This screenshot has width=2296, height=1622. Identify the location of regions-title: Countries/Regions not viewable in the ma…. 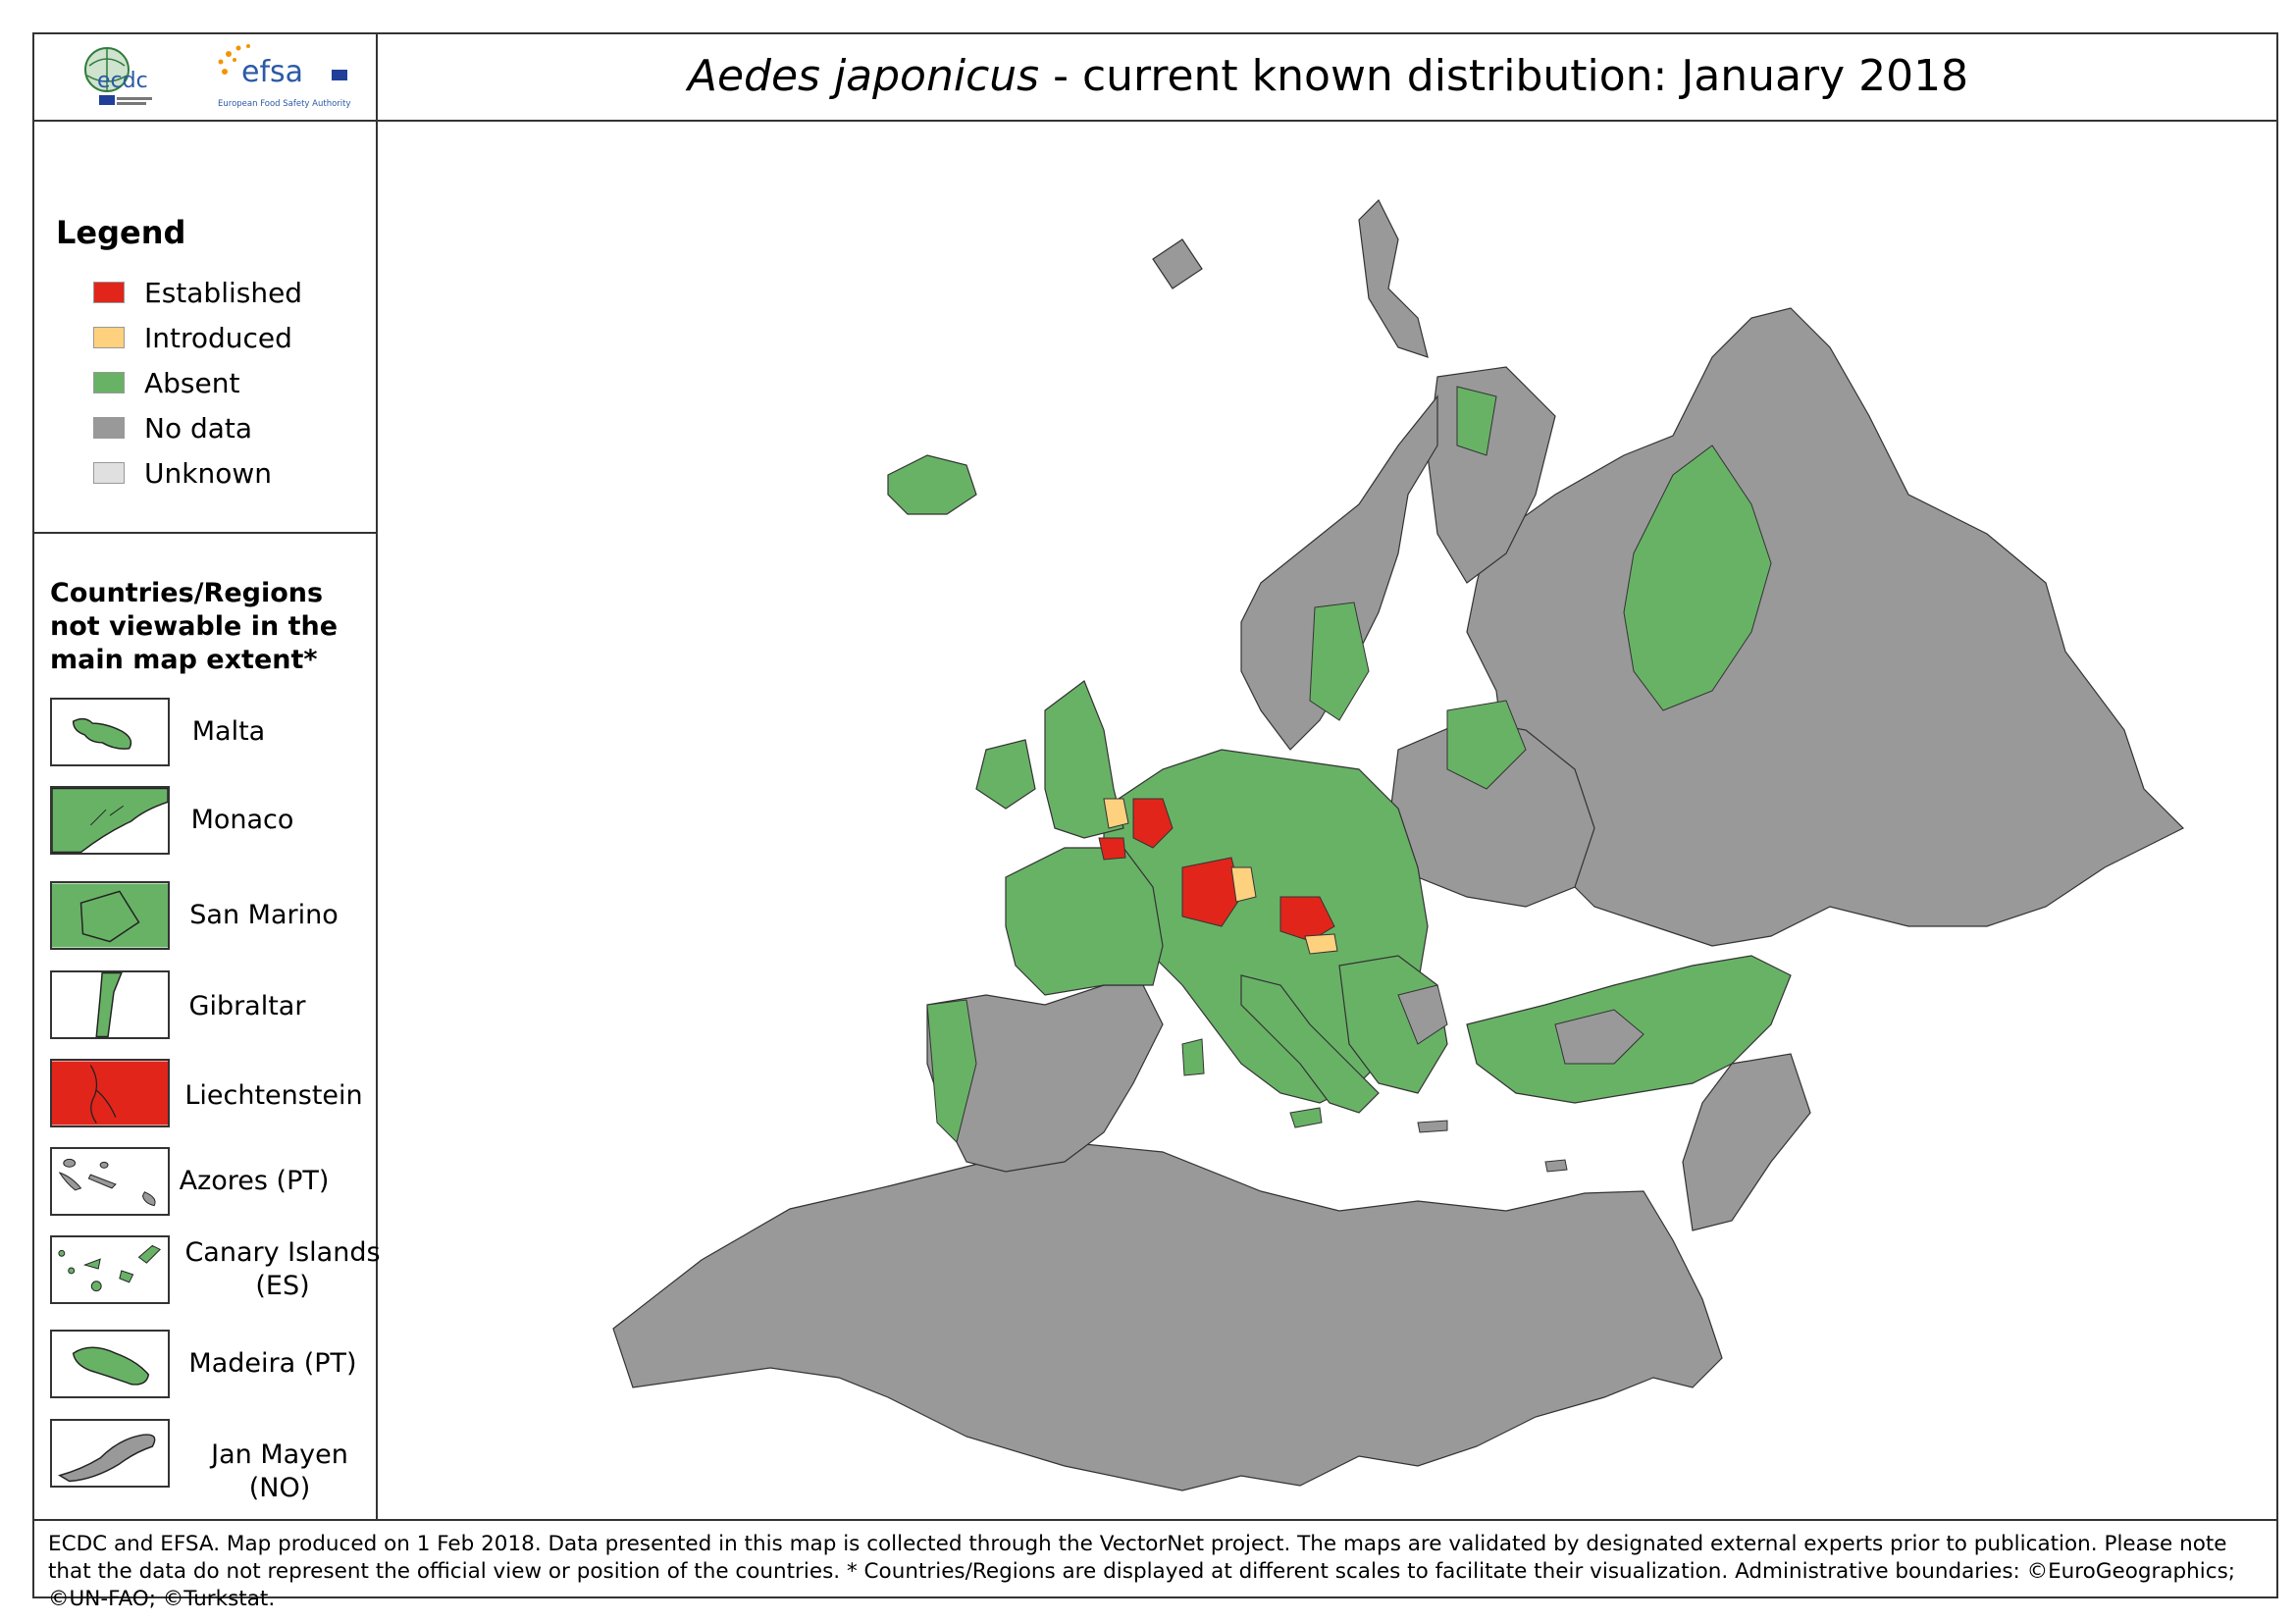
(194, 626).